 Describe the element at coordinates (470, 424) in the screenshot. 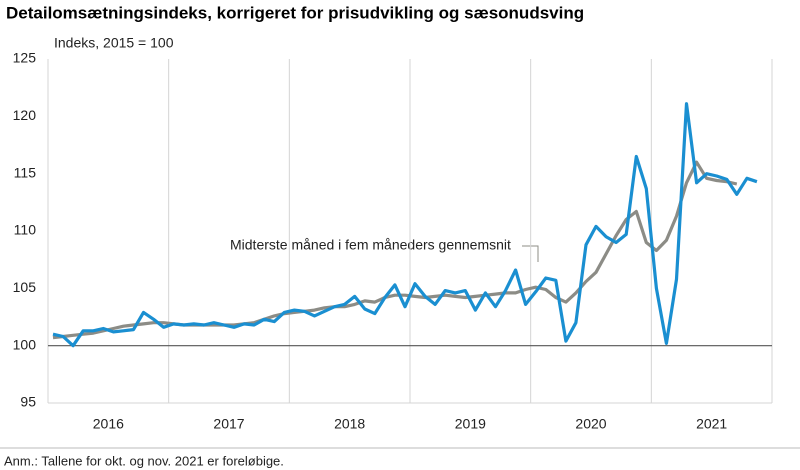

I see `x-tick-label: 2019` at that location.